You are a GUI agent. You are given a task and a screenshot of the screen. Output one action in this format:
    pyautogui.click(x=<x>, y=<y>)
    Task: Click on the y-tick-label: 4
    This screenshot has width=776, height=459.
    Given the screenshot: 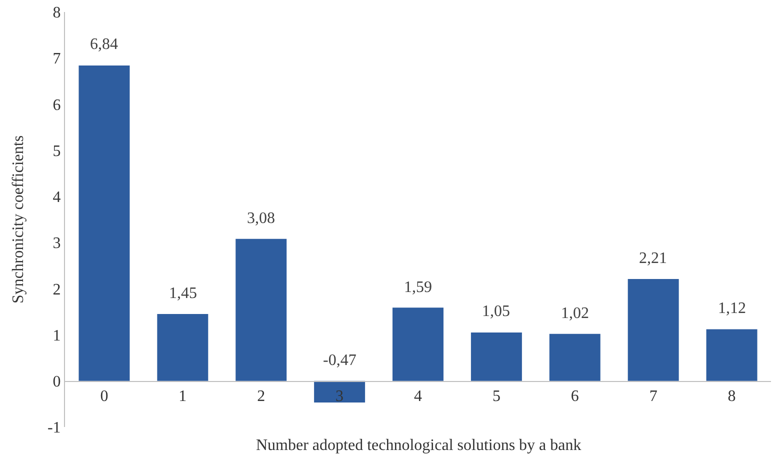 What is the action you would take?
    pyautogui.click(x=56, y=197)
    